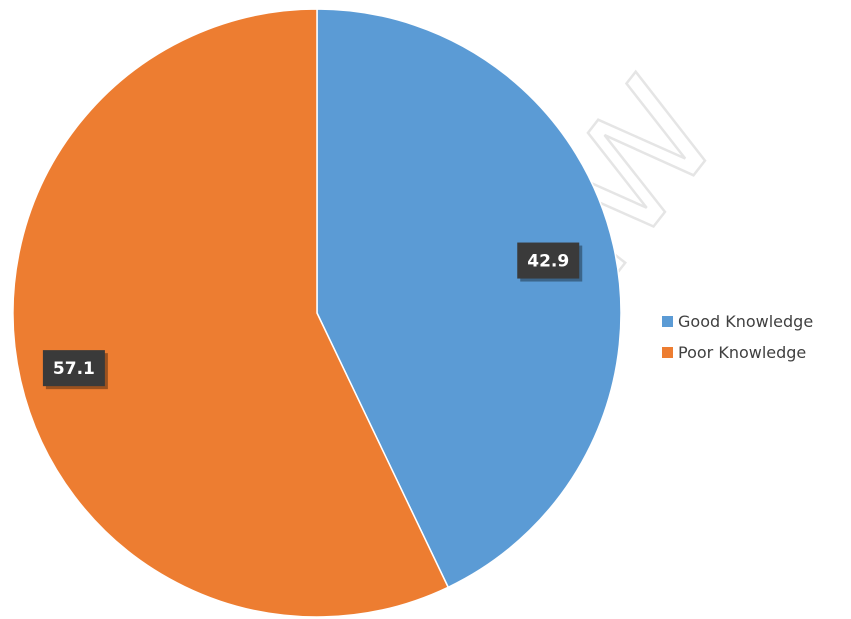 The image size is (851, 619). I want to click on legend: Good Knowledge Poor Knowledge, so click(737, 337).